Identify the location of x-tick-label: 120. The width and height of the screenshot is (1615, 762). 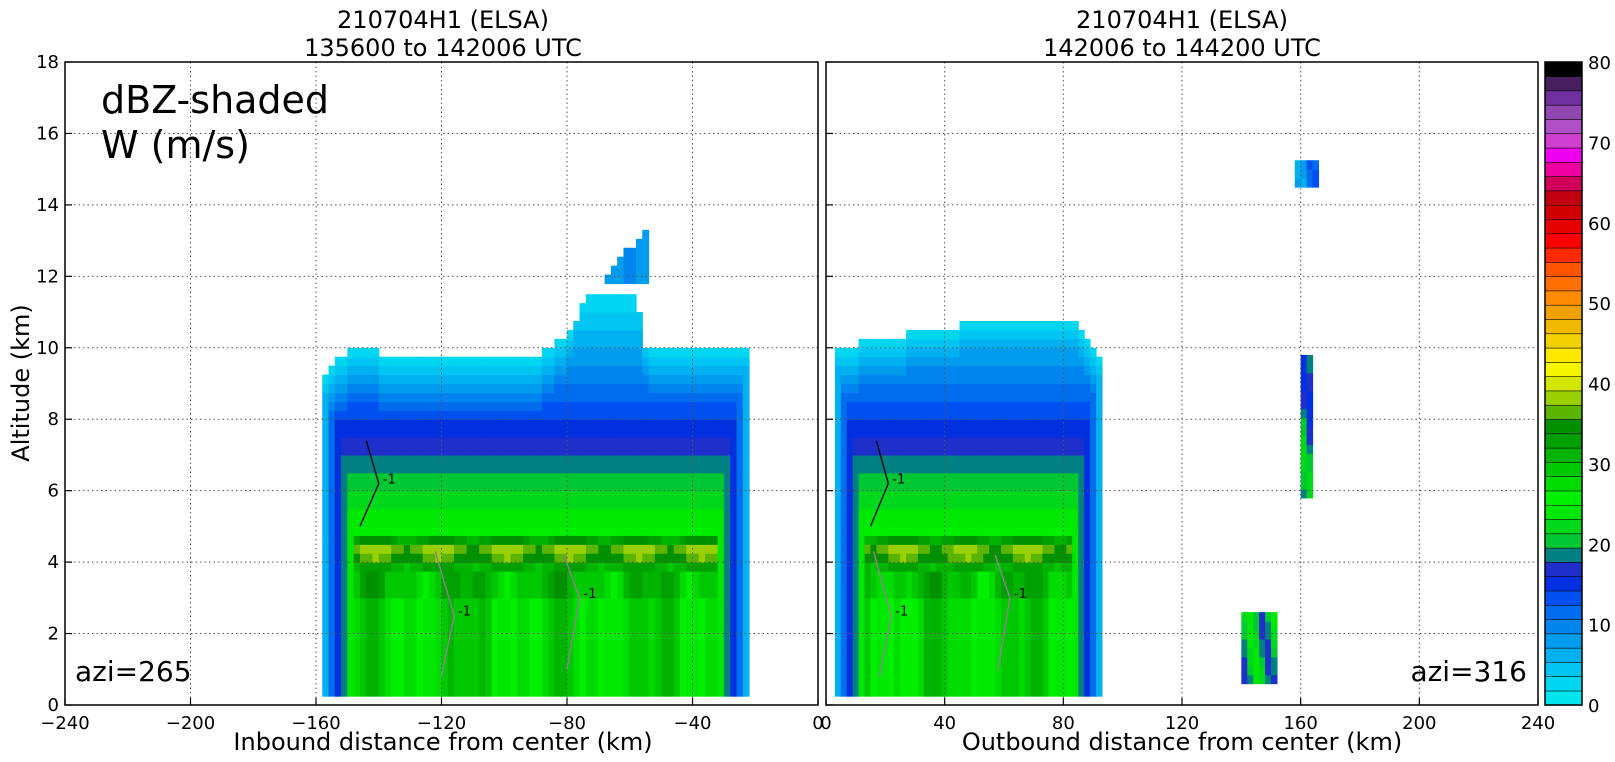
(1182, 723).